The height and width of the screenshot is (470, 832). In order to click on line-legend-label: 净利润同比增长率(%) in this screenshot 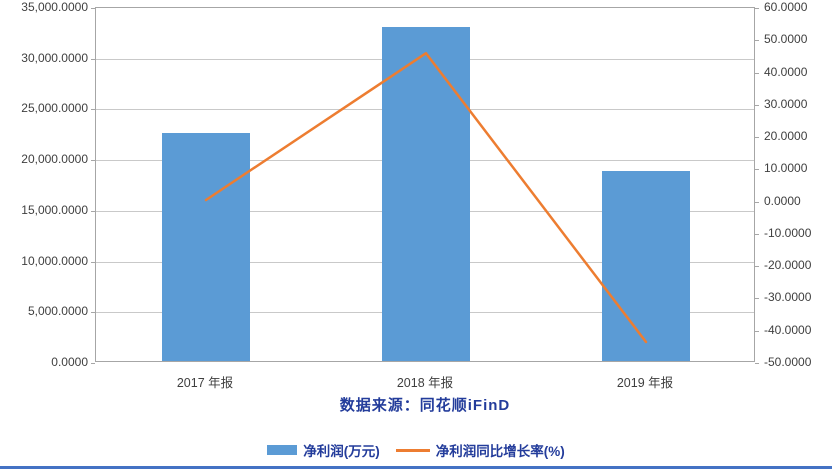, I will do `click(500, 451)`.